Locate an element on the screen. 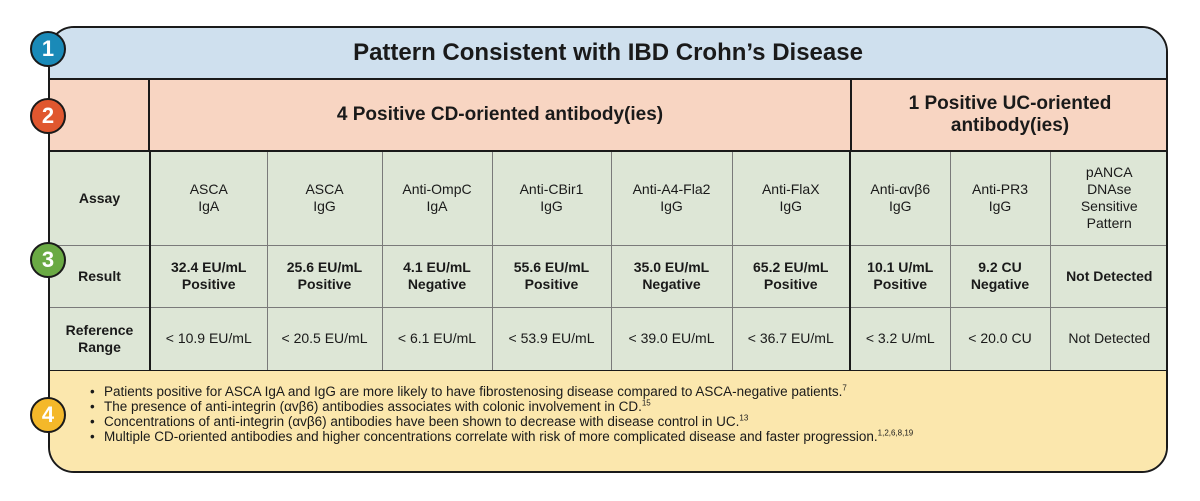  result-cell: 55.6 EU/mL Positive is located at coordinates (551, 276).